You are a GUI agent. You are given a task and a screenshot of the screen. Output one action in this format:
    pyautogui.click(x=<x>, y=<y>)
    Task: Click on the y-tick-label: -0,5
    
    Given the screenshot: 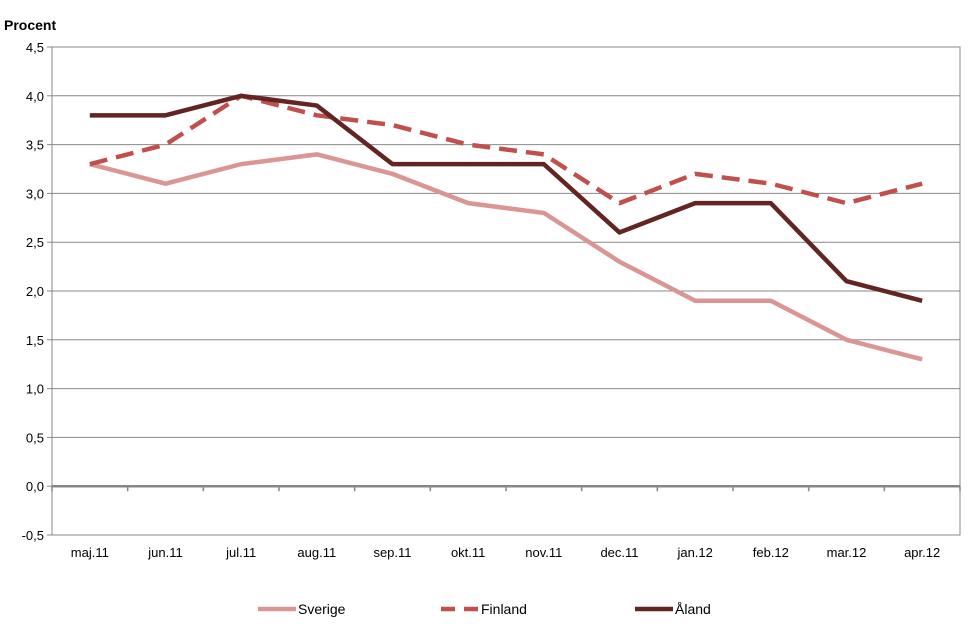 What is the action you would take?
    pyautogui.click(x=33, y=535)
    